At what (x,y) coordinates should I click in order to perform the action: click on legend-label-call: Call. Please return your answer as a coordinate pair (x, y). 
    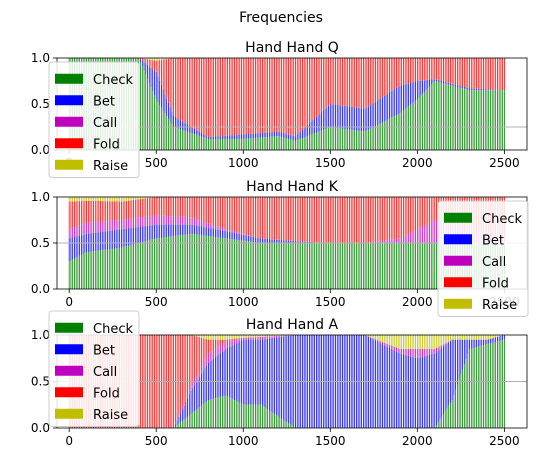
    Looking at the image, I should click on (105, 372).